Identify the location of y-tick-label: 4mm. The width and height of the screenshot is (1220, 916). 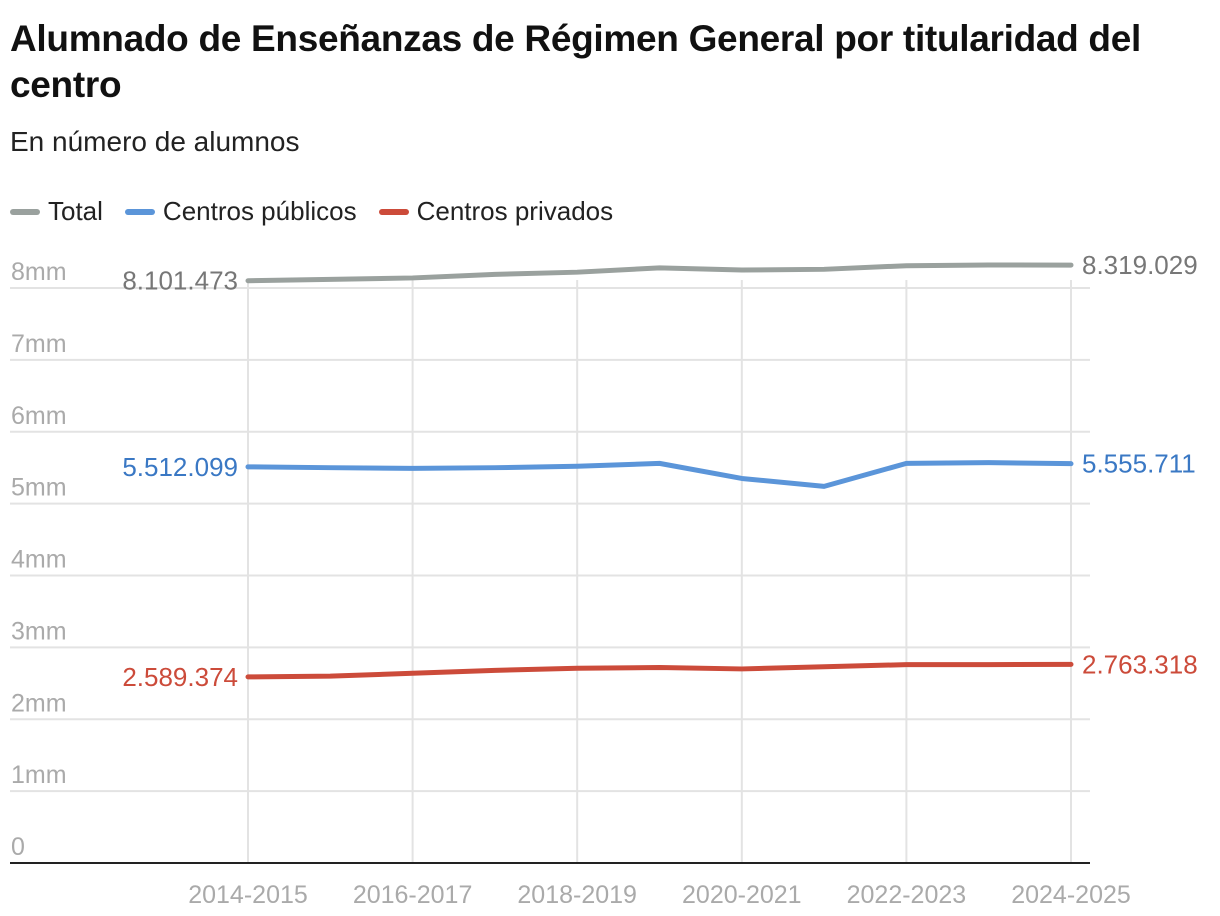
(39, 560).